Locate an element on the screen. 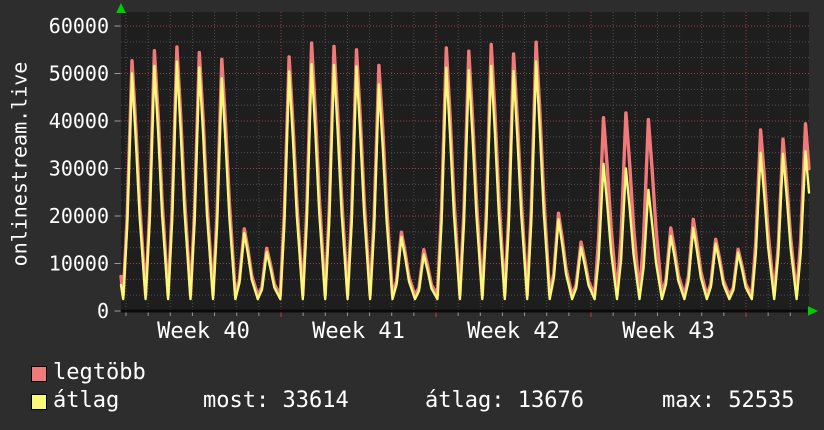 The width and height of the screenshot is (824, 430). week-label: Week 42 is located at coordinates (513, 331).